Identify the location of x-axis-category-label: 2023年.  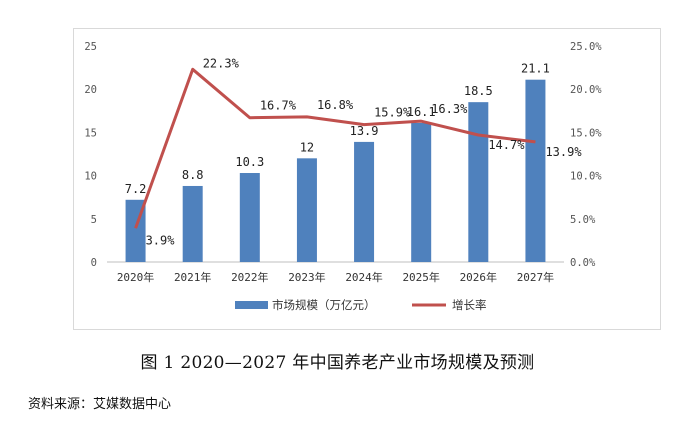
(307, 277).